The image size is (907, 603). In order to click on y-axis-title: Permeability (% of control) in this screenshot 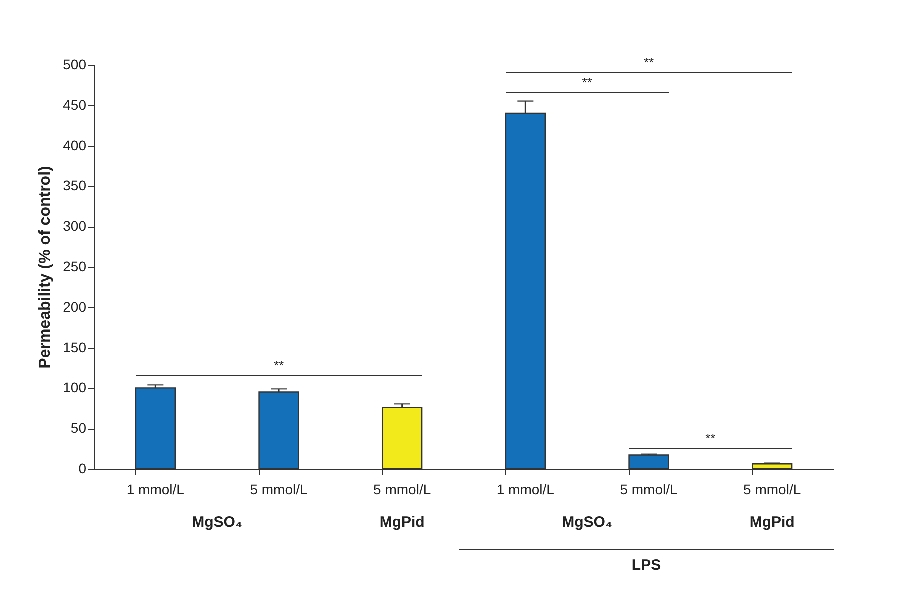, I will do `click(45, 267)`.